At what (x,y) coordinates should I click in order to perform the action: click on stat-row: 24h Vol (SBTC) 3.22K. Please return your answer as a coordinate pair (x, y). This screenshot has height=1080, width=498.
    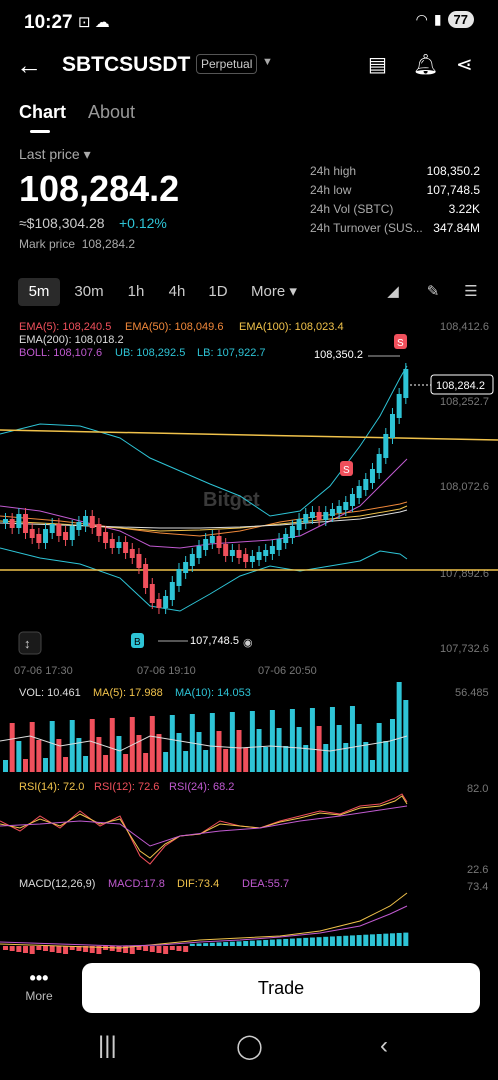
    Looking at the image, I should click on (395, 209).